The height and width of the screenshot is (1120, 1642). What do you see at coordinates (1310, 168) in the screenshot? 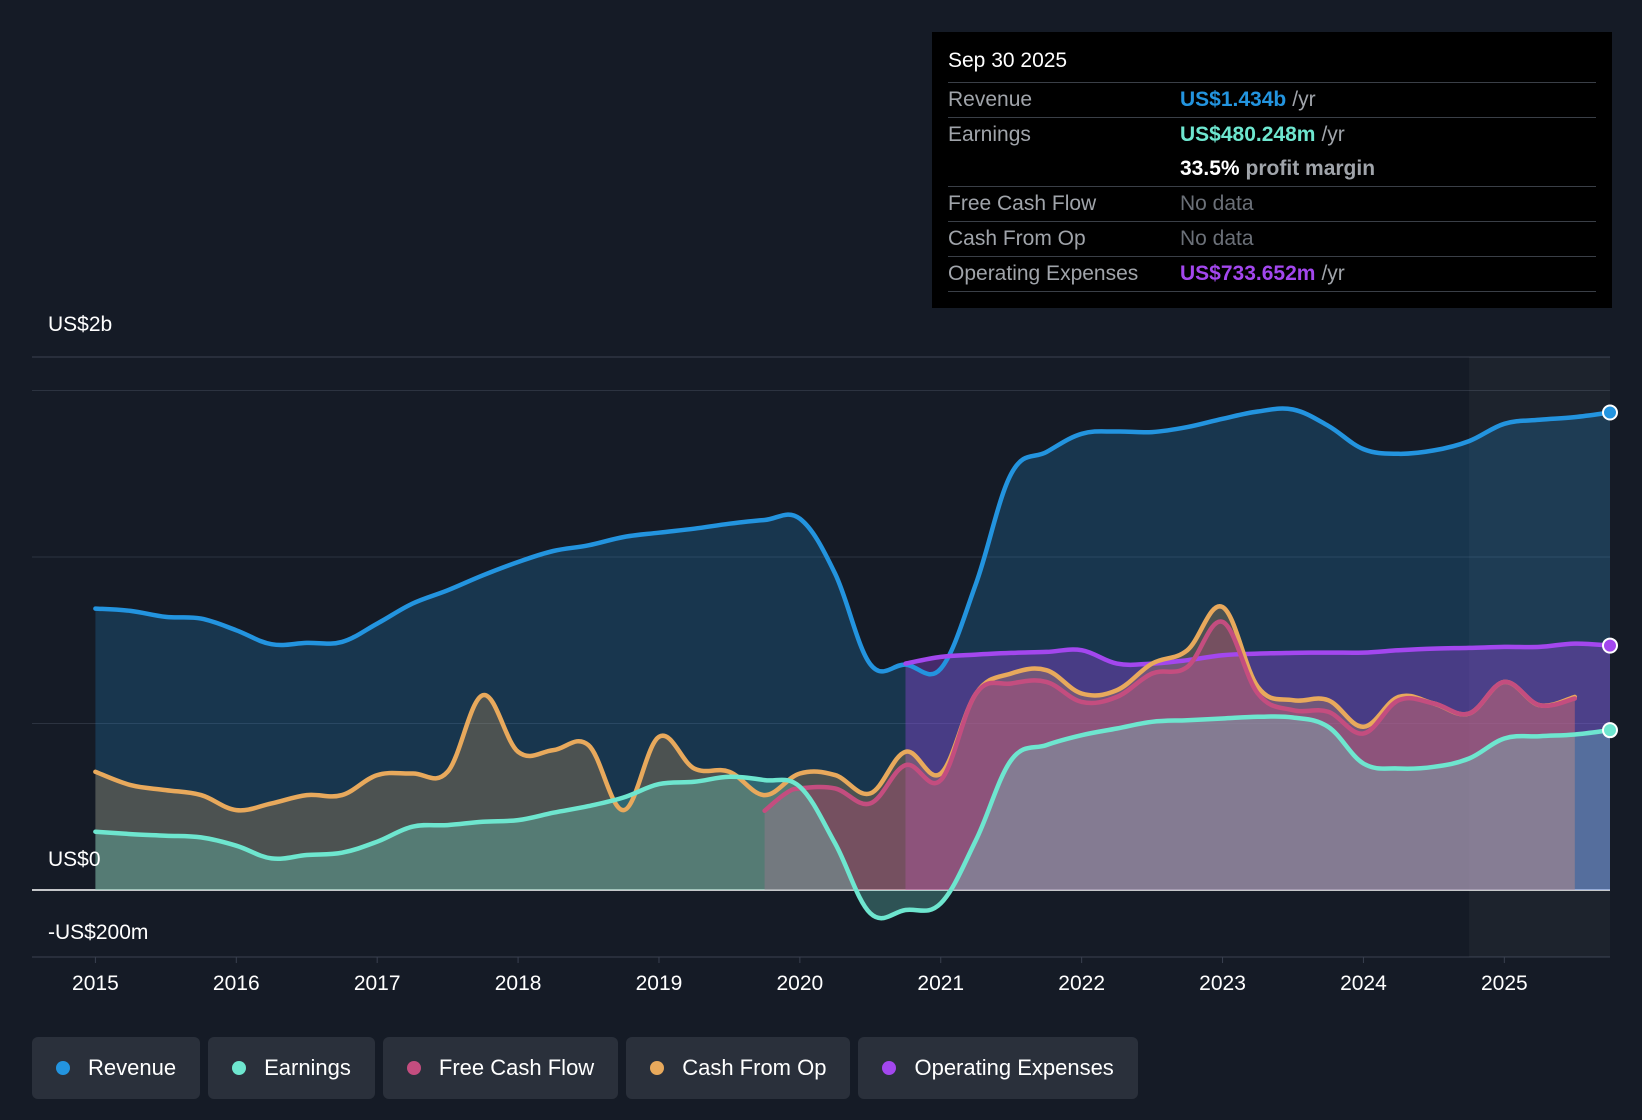
I see `profit-margin-text: profit margin` at bounding box center [1310, 168].